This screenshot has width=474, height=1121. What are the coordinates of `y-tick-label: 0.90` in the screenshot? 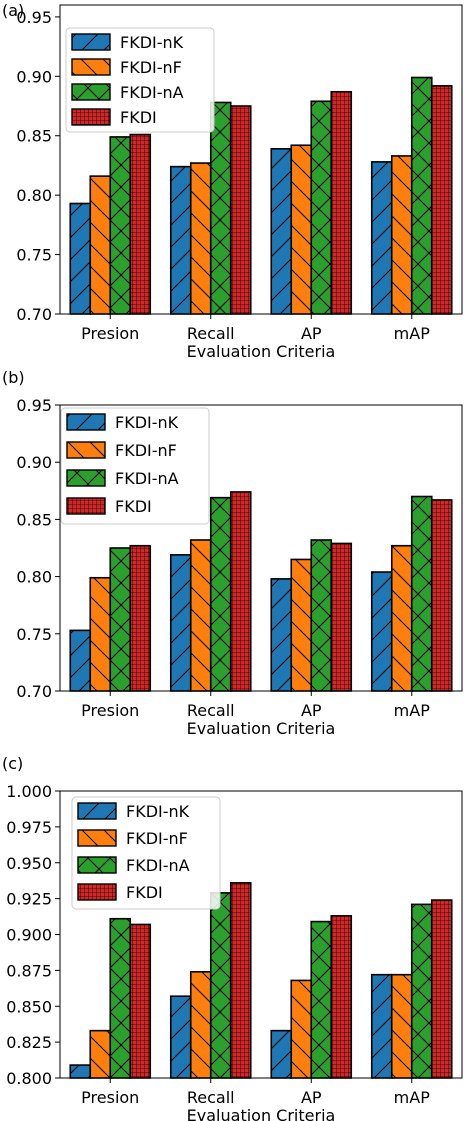 It's located at (34, 462).